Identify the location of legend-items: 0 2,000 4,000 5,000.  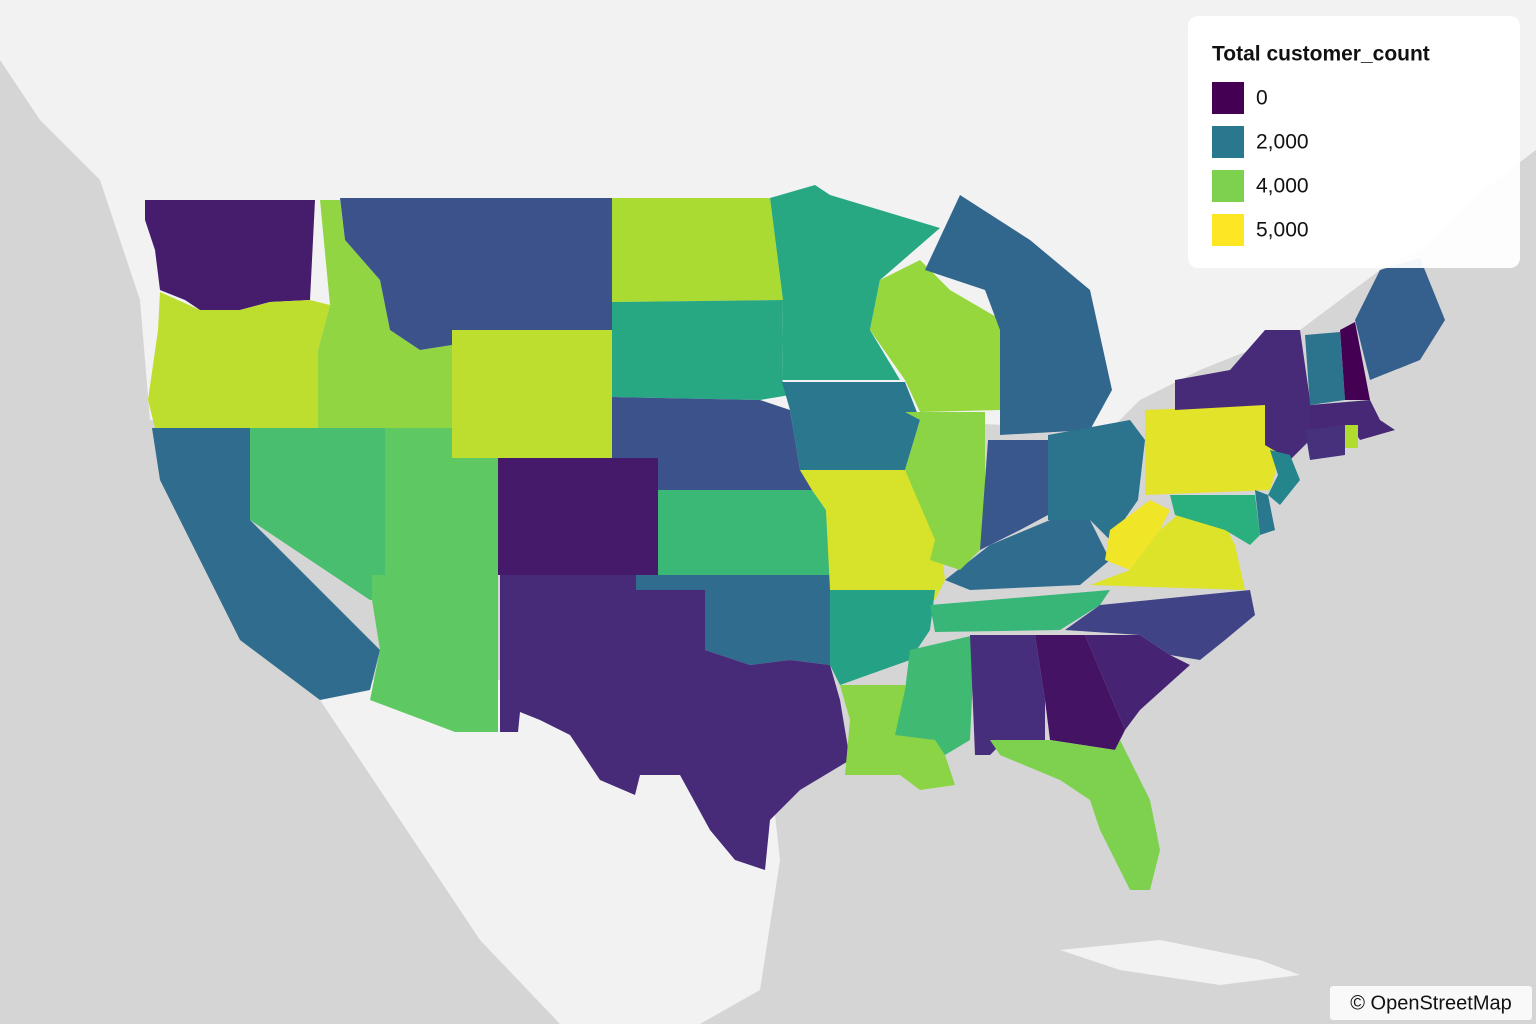
(1260, 164).